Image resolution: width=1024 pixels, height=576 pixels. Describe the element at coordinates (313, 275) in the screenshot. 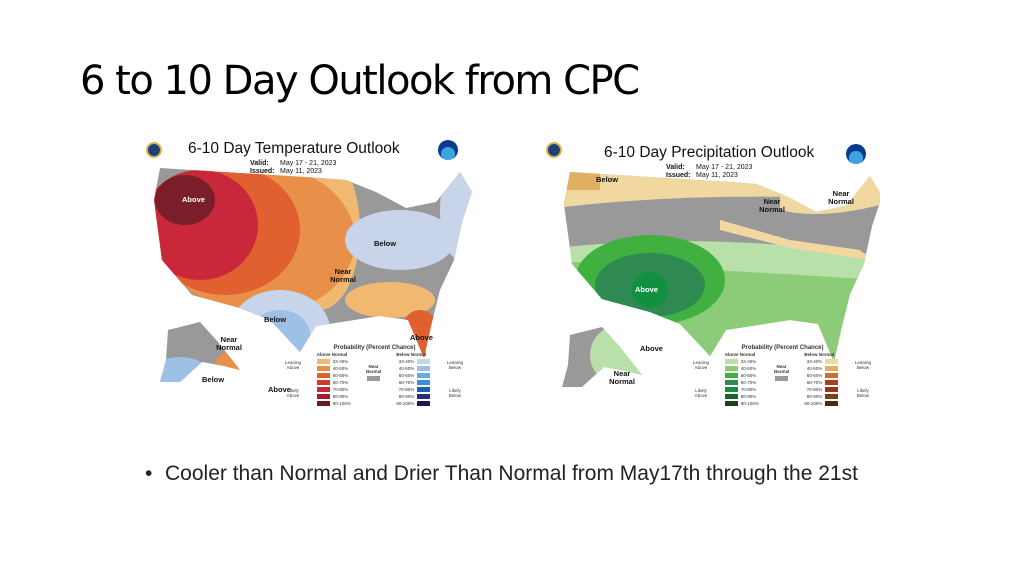

I see `temperature-map-graphic` at that location.